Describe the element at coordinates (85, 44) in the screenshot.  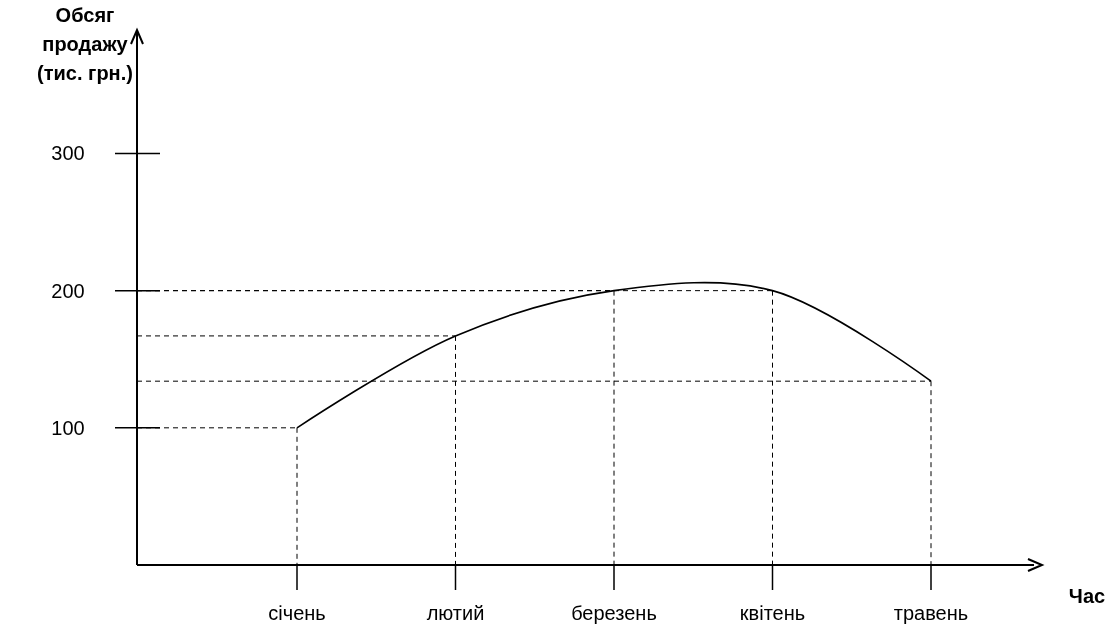
I see `y-axis-title: Обсяг продажу (тис. грн.)` at that location.